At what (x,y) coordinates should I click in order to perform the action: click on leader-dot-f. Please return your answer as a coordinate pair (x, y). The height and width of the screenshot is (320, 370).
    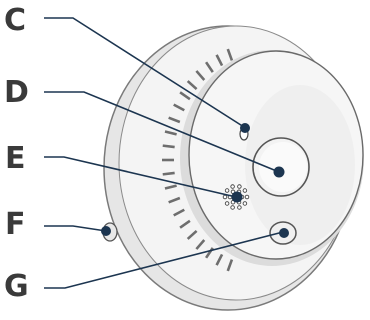
    Looking at the image, I should click on (106, 231).